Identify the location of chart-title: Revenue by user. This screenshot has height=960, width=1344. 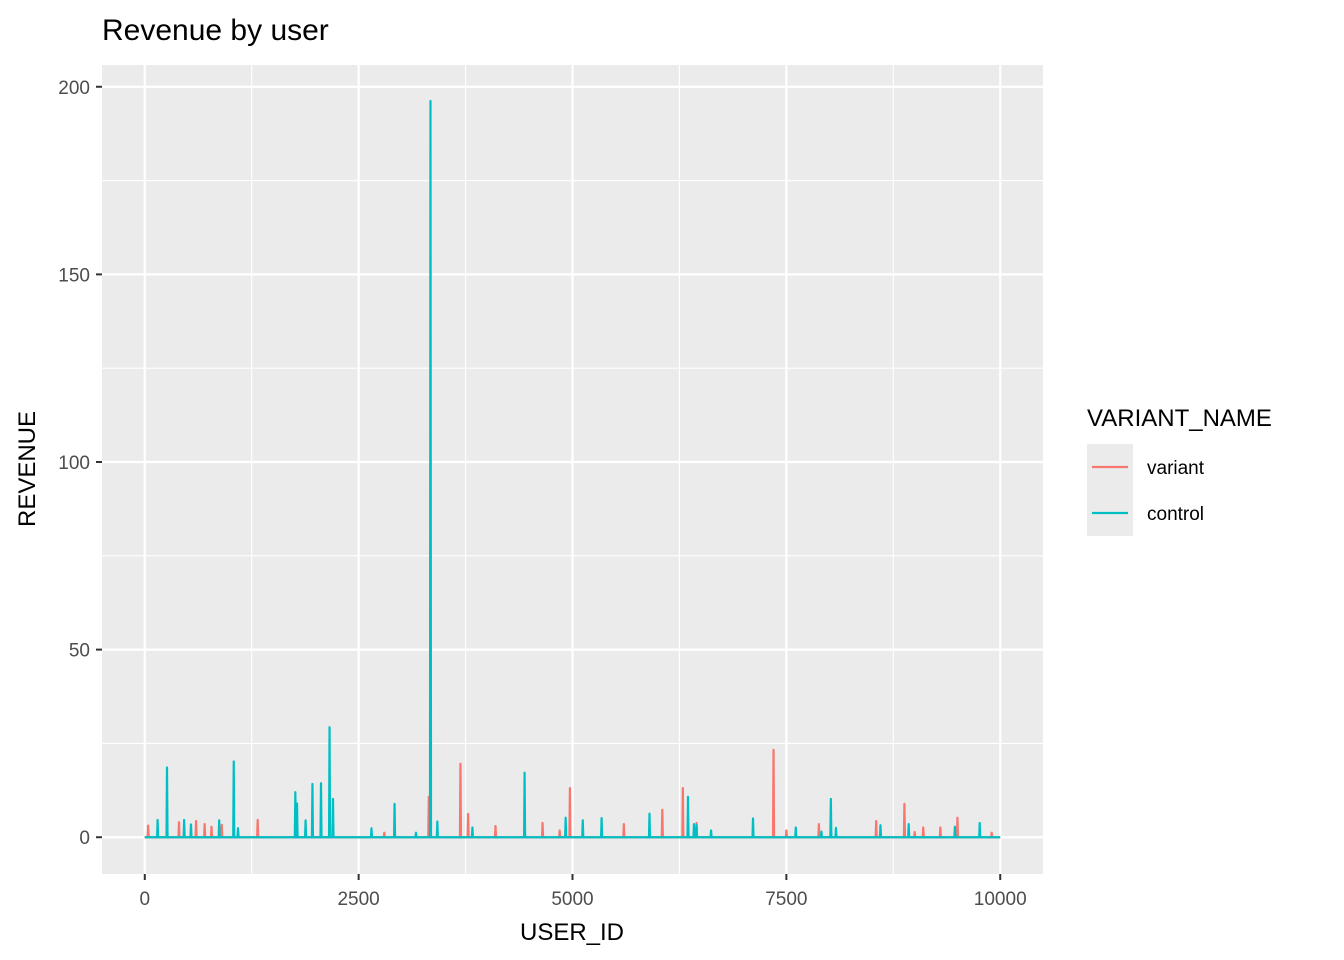
(215, 30).